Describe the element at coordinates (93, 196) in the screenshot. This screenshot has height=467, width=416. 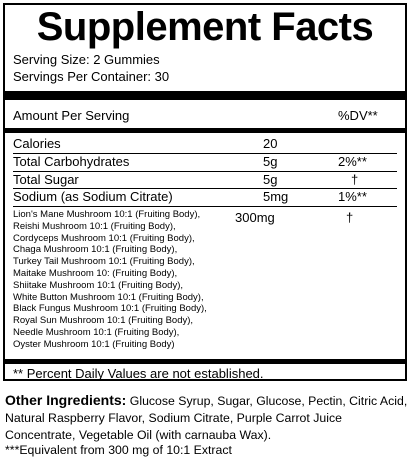
I see `nutrient-name: Sodium (as Sodium Citrate)` at that location.